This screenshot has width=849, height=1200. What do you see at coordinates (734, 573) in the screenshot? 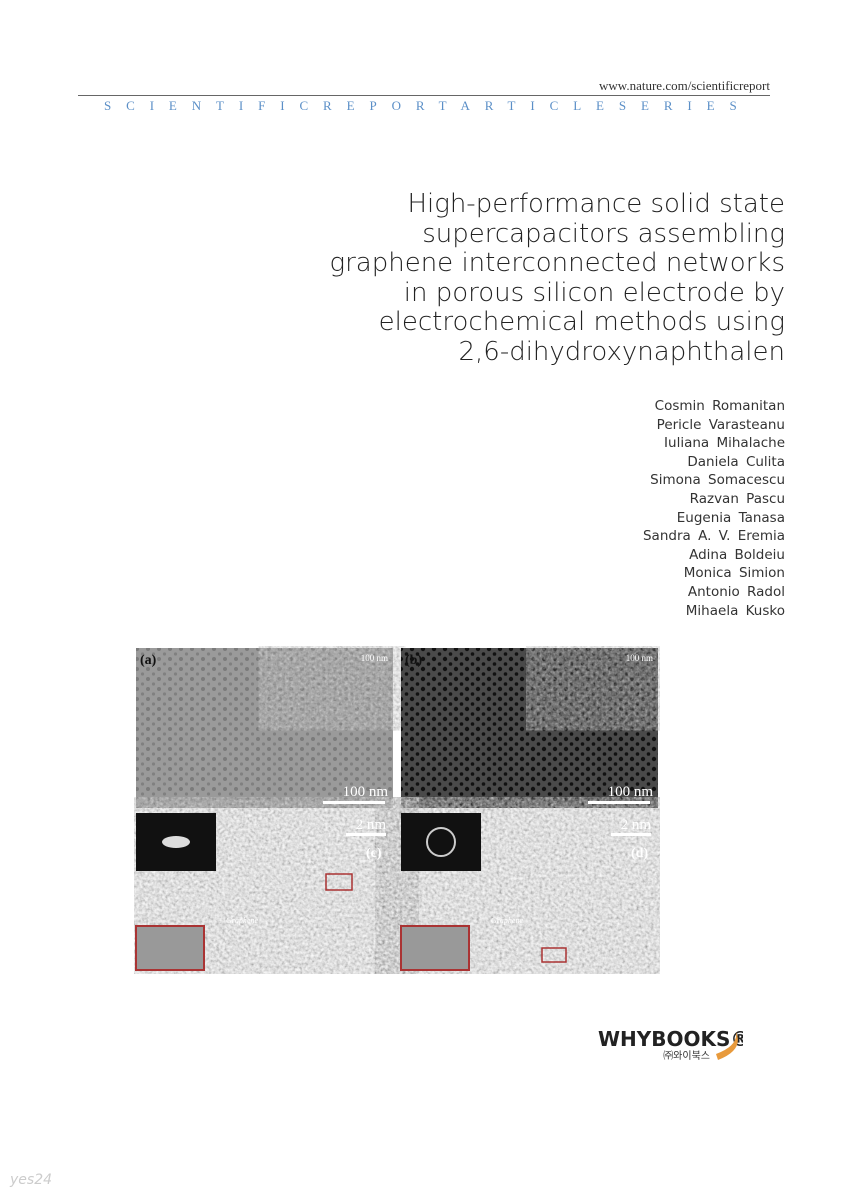
I see `author: Monica Simion` at bounding box center [734, 573].